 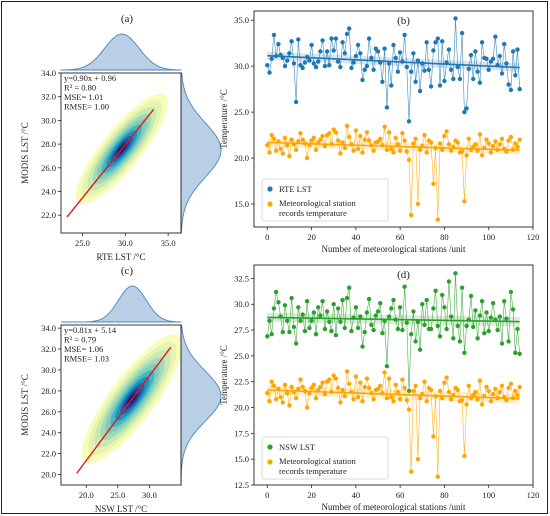 I want to click on x-tick-label: 120, so click(x=533, y=495).